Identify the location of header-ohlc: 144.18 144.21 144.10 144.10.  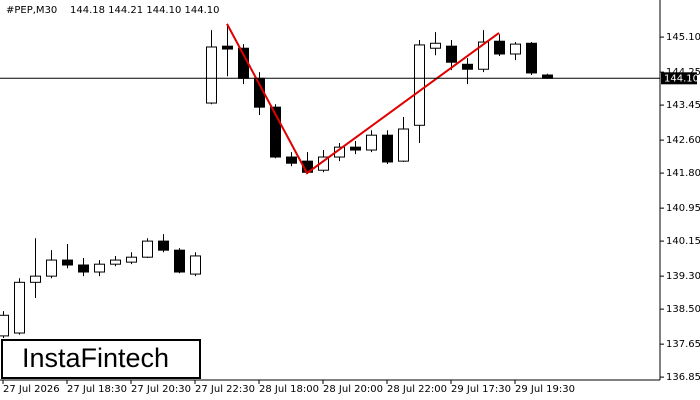
(145, 10).